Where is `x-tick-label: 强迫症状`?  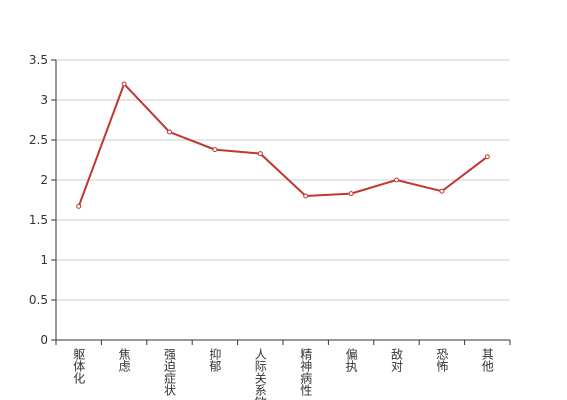
x-tick-label: 强迫症状 is located at coordinates (170, 372).